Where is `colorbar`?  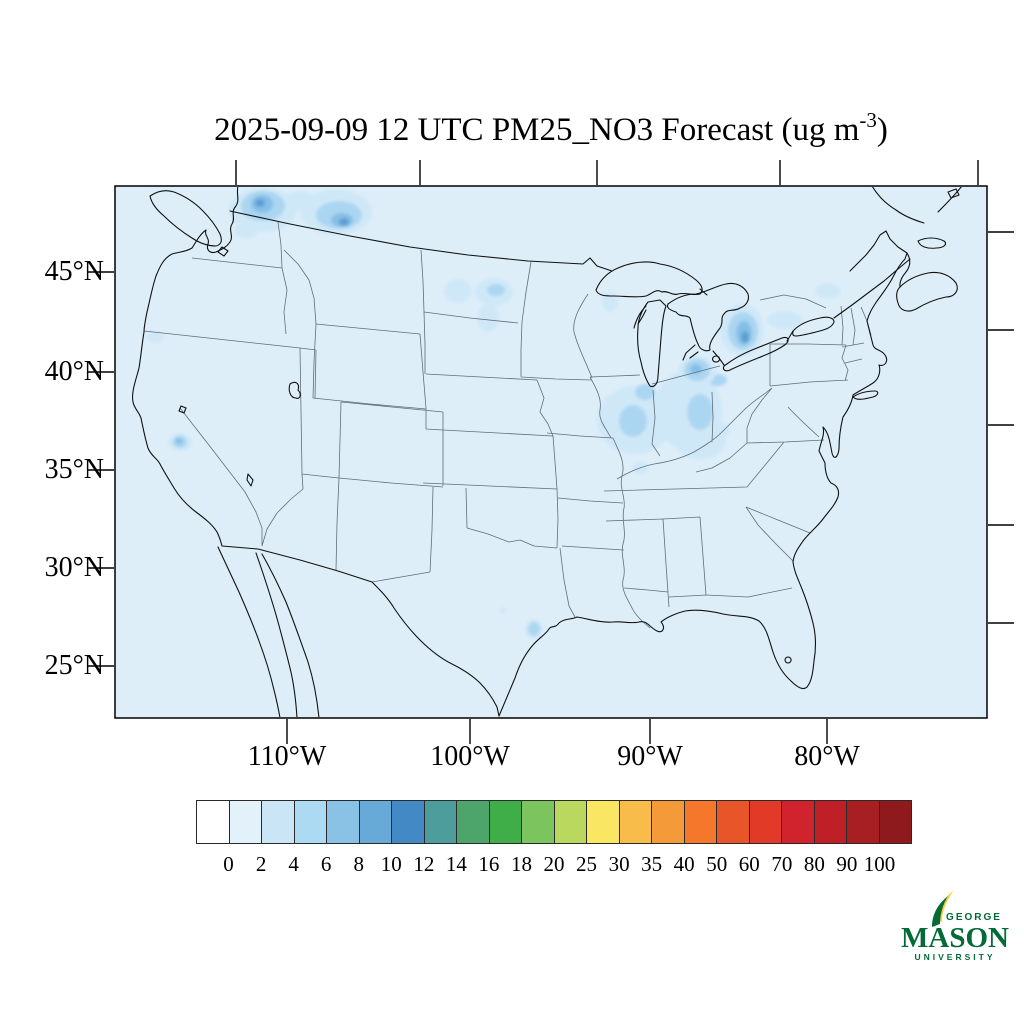 colorbar is located at coordinates (554, 822).